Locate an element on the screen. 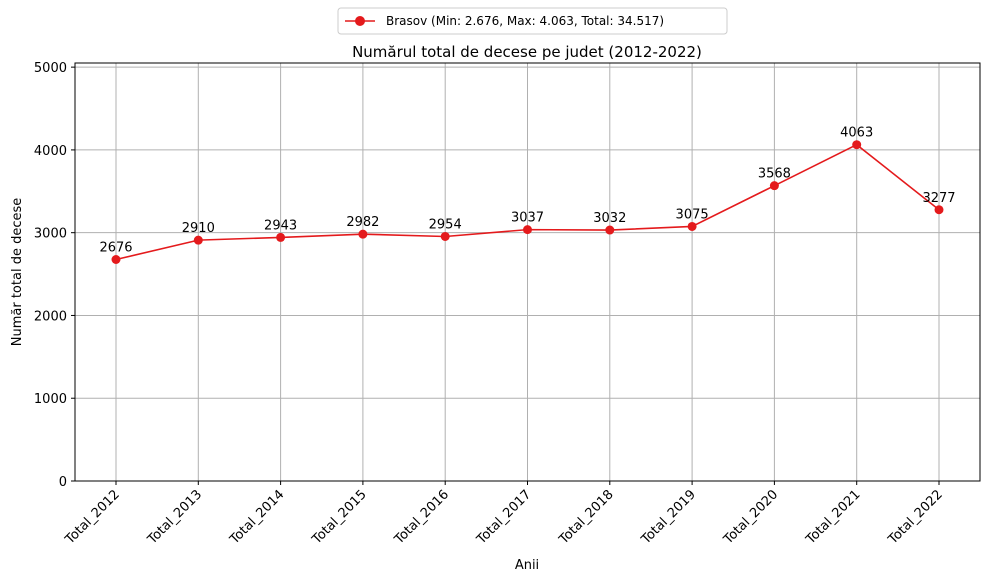 Image resolution: width=989 pixels, height=582 pixels. y-axis: 0 1000 2000 3000 4000 5000 is located at coordinates (54, 275).